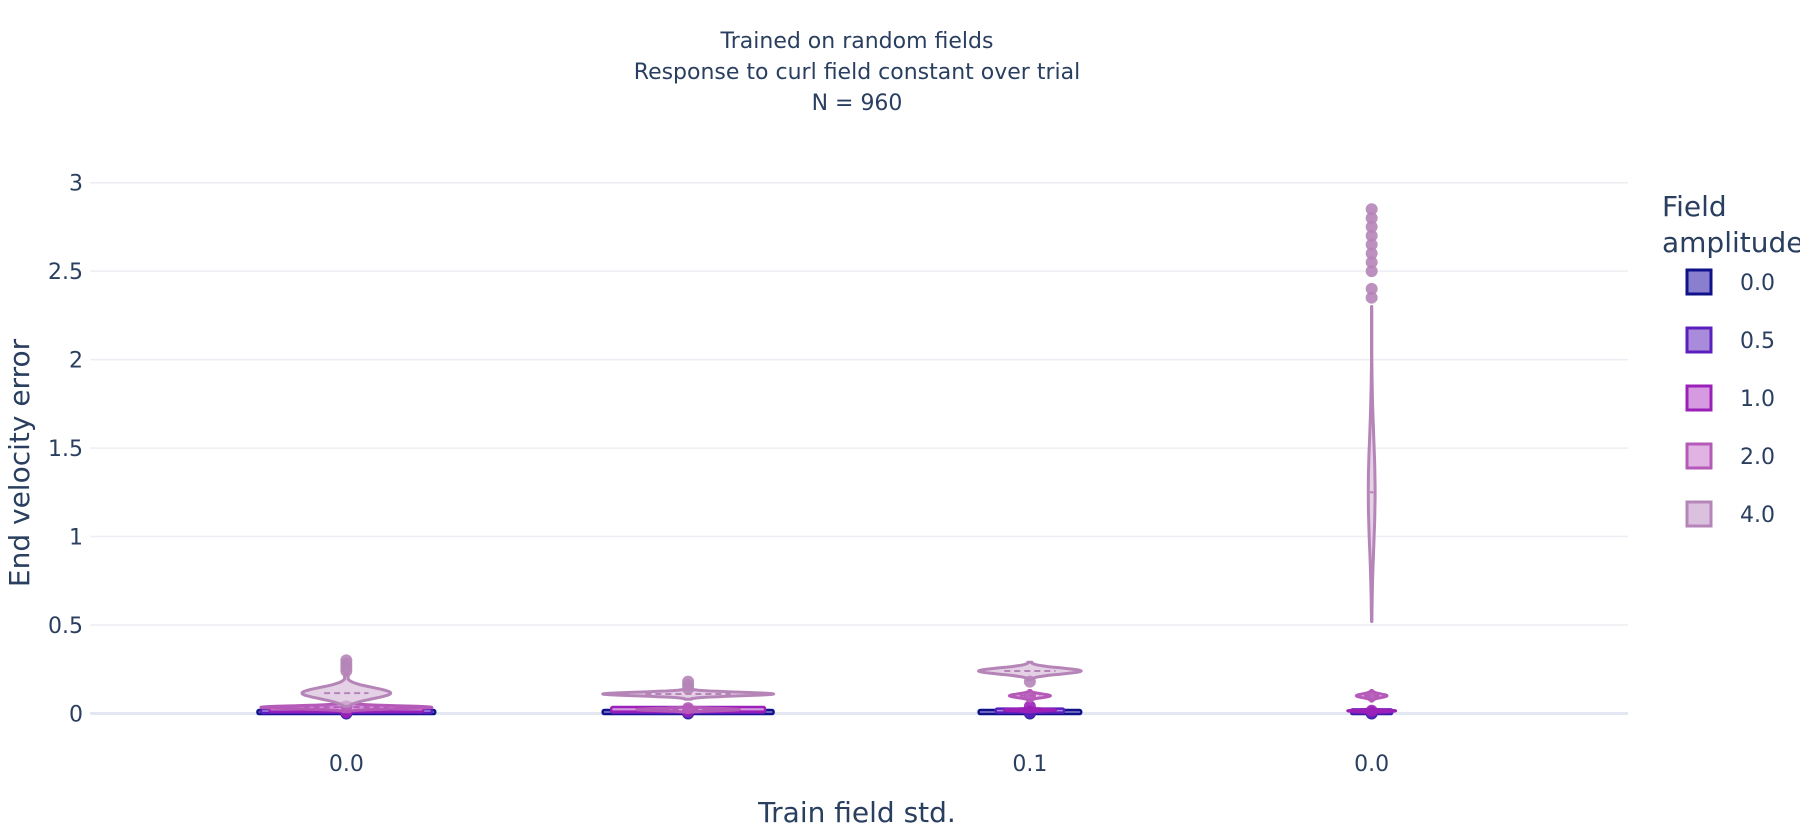 This screenshot has height=830, width=1800. What do you see at coordinates (1731, 359) in the screenshot?
I see `legend: Field amplitude 0.0 0.5 1.0 2.0 4.0` at bounding box center [1731, 359].